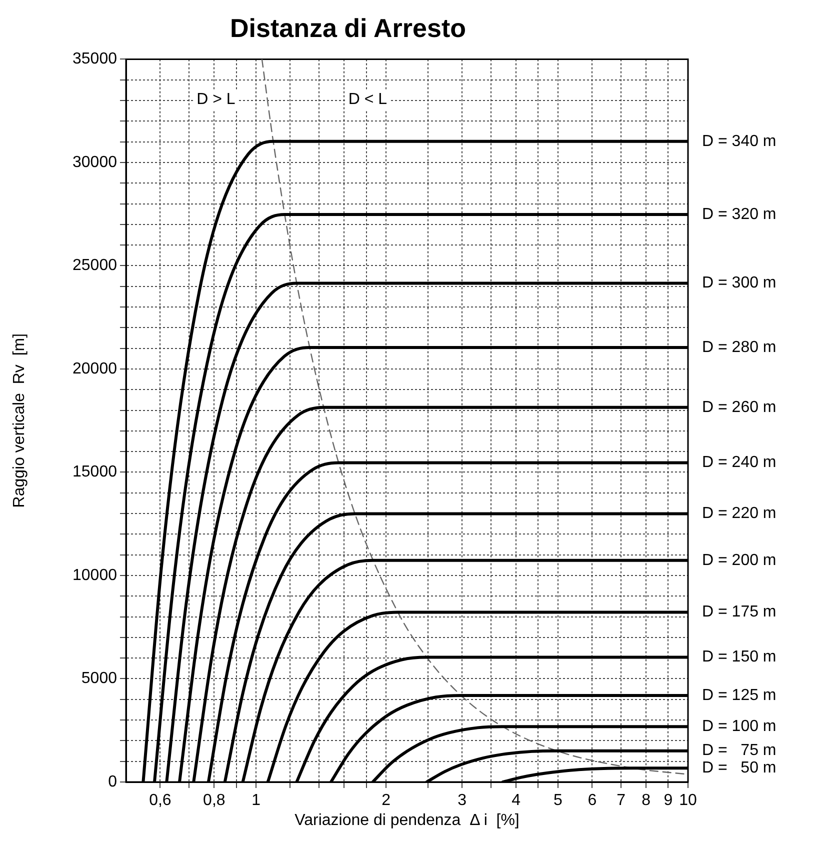 Image resolution: width=814 pixels, height=842 pixels. What do you see at coordinates (214, 801) in the screenshot?
I see `x-tick-label: 0,8` at bounding box center [214, 801].